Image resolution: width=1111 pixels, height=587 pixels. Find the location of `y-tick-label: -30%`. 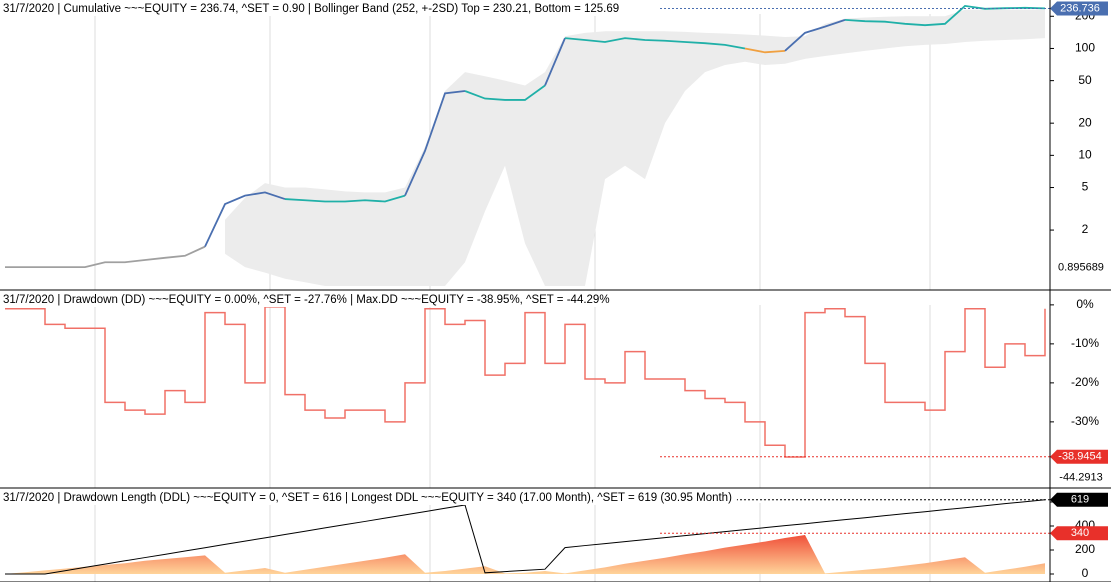

y-tick-label: -30% is located at coordinates (1085, 421).